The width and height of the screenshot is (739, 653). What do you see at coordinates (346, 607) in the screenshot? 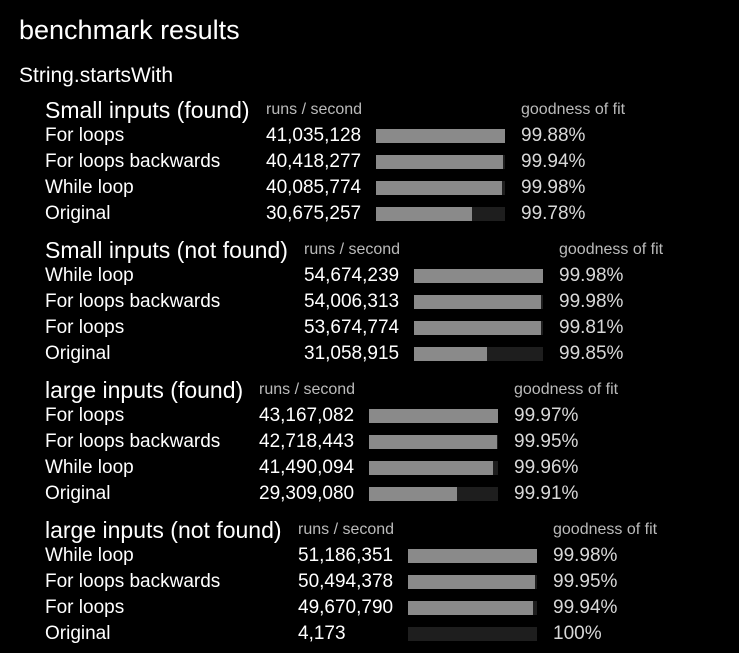
I see `runs-per-second-value: 49,670,790` at bounding box center [346, 607].